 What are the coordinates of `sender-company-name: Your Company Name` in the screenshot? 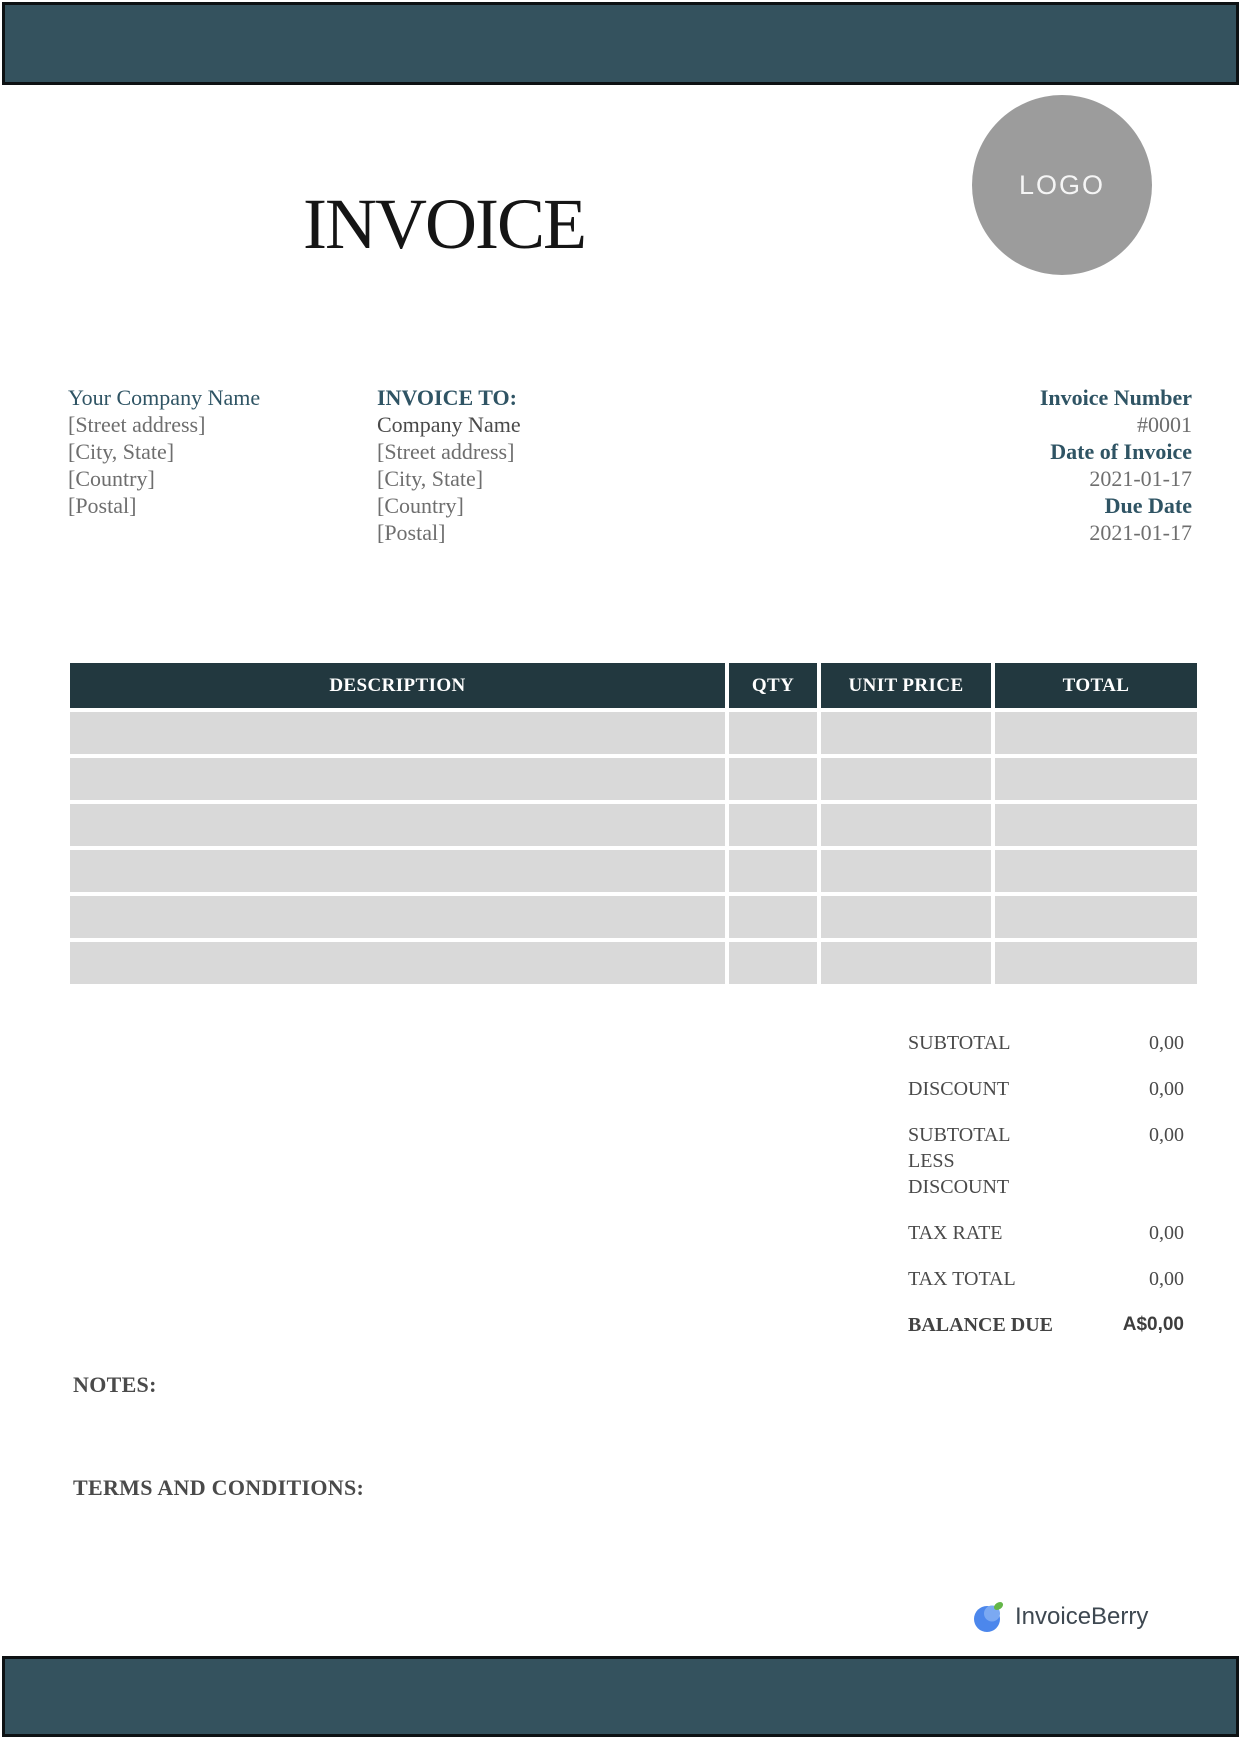 It's located at (164, 397).